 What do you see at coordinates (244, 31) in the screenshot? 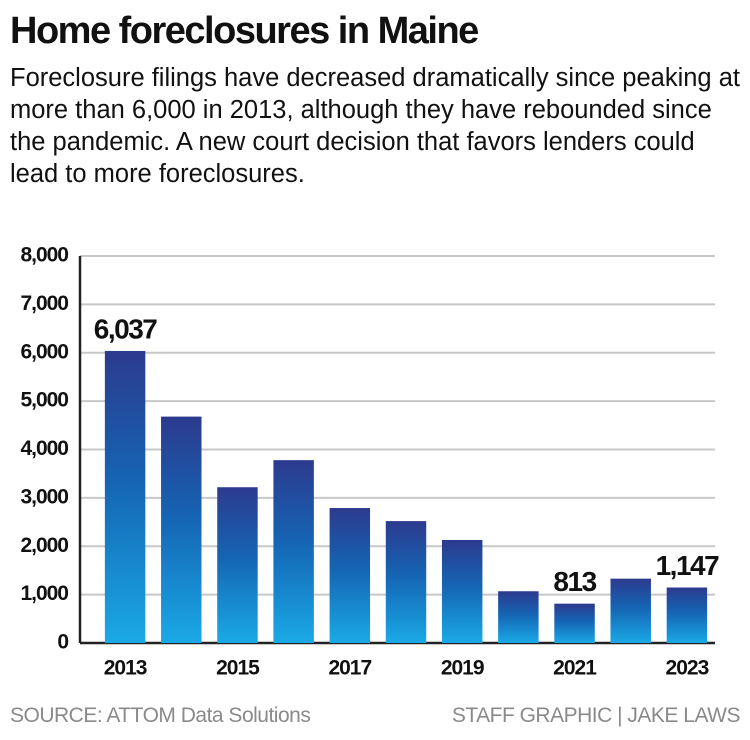
I see `chart-title: Home foreclosures in Maine` at bounding box center [244, 31].